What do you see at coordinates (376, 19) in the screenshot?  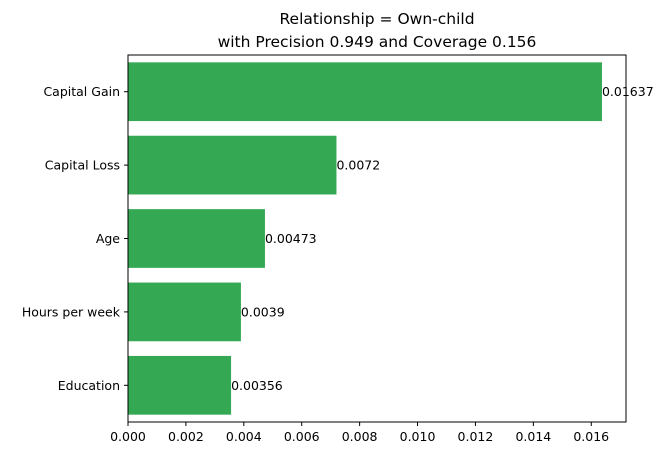 I see `chart-title: Relationship = Own-child` at bounding box center [376, 19].